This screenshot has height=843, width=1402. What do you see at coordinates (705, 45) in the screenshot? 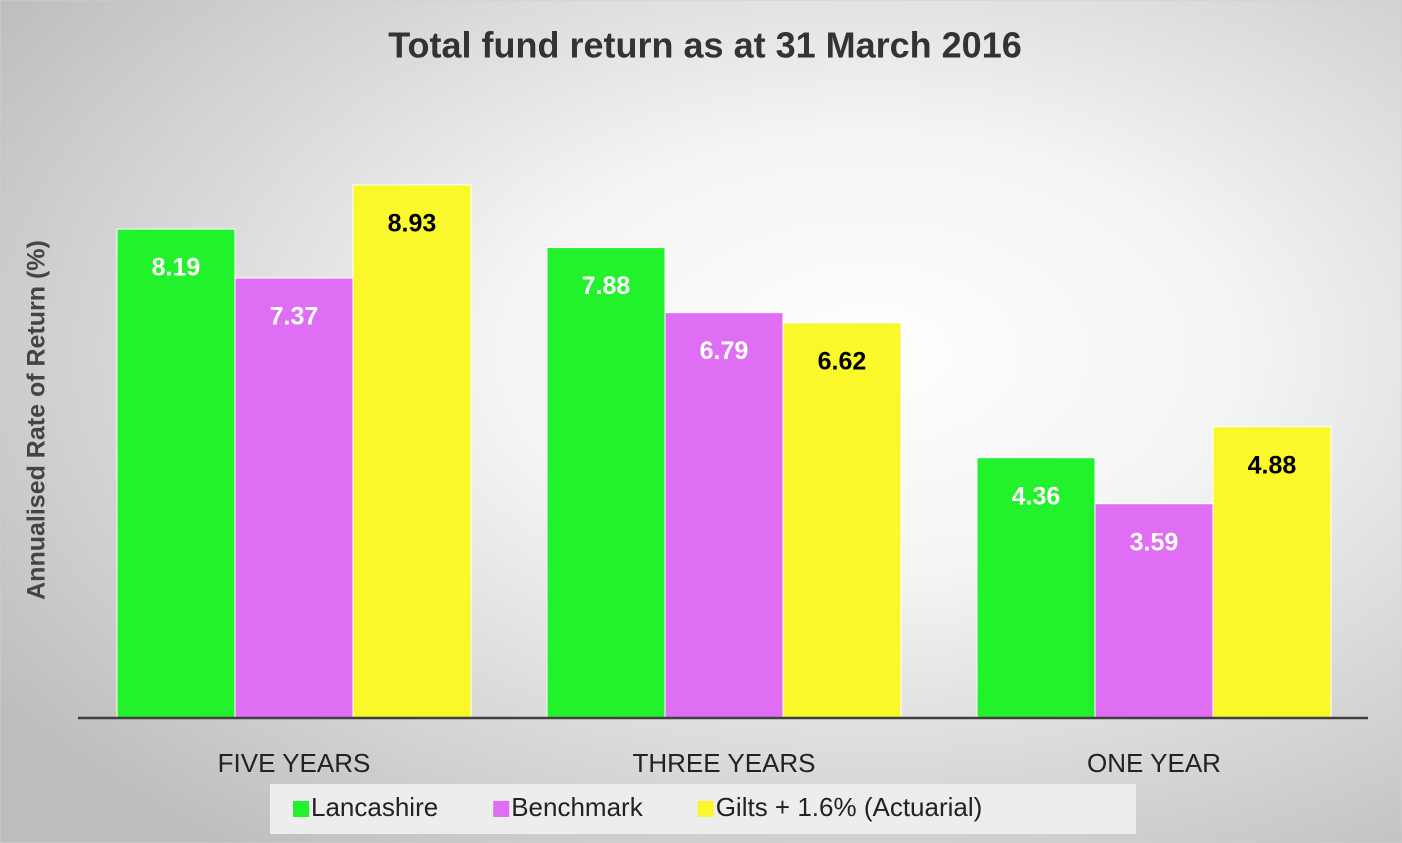
I see `chart-title: Total fund return as at 31 March 2016` at bounding box center [705, 45].